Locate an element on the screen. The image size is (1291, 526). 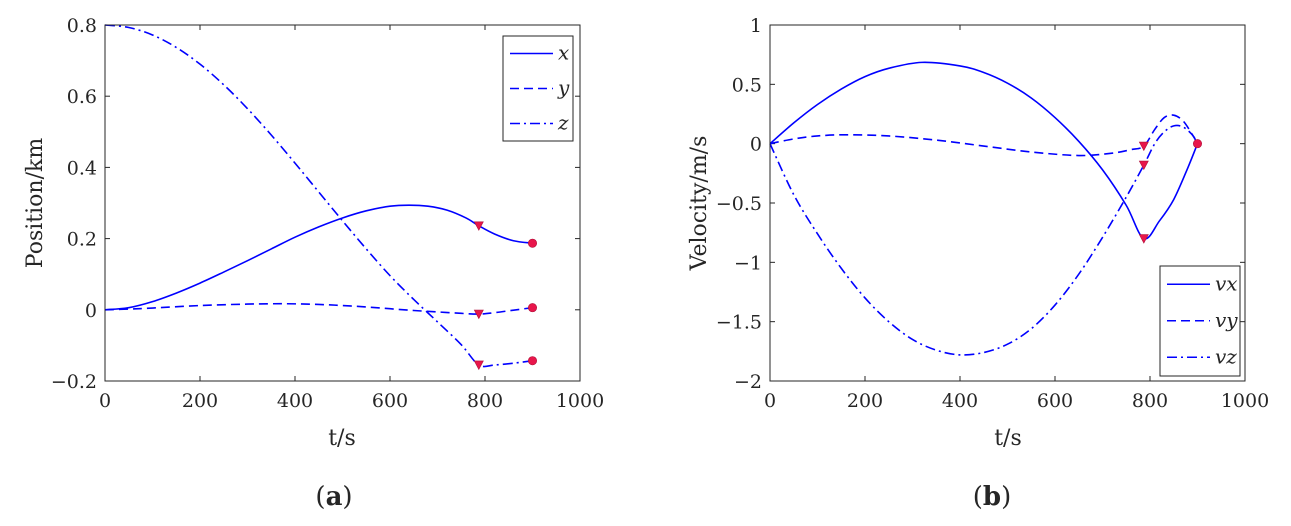
panel-b-xlabel: t/s is located at coordinates (1008, 438).